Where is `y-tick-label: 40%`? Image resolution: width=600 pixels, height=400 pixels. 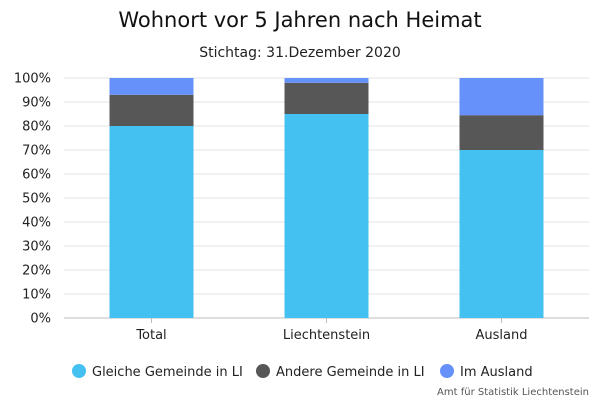 y-tick-label: 40% is located at coordinates (36, 223).